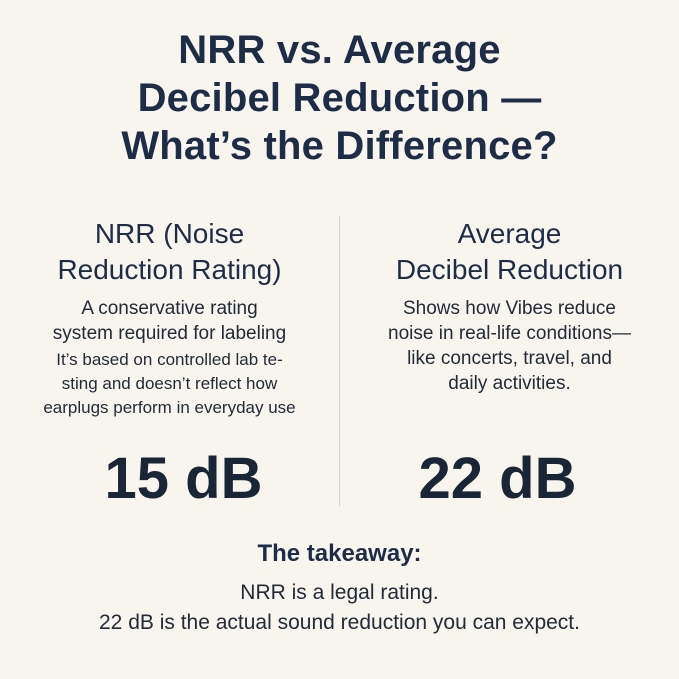  Describe the element at coordinates (509, 233) in the screenshot. I see `average-heading-line-1: Average` at that location.